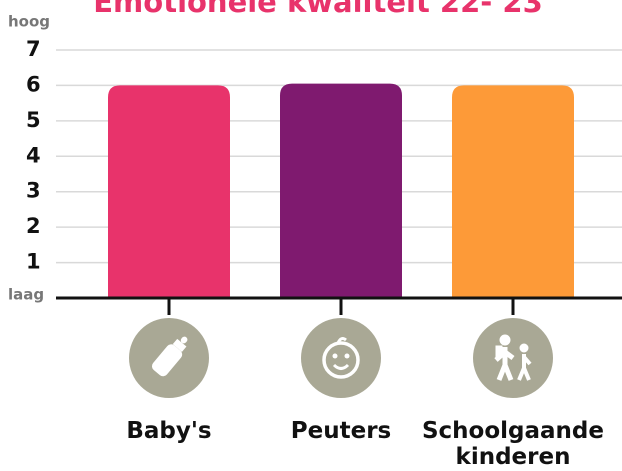 Image resolution: width=622 pixels, height=471 pixels. I want to click on x-tick-label: Schoolgaande kinderen, so click(512, 444).